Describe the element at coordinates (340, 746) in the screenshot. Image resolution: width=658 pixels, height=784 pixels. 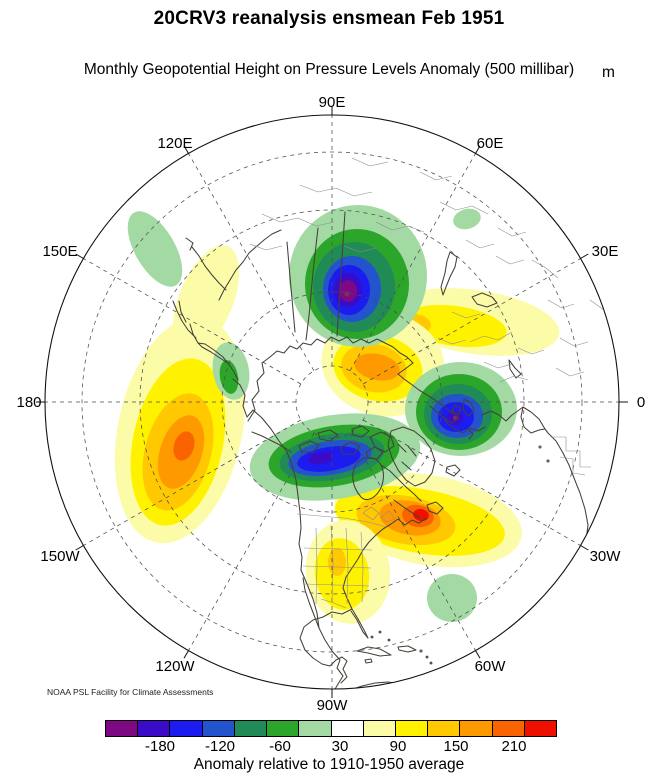
I see `colorbar-tick: 30` at that location.